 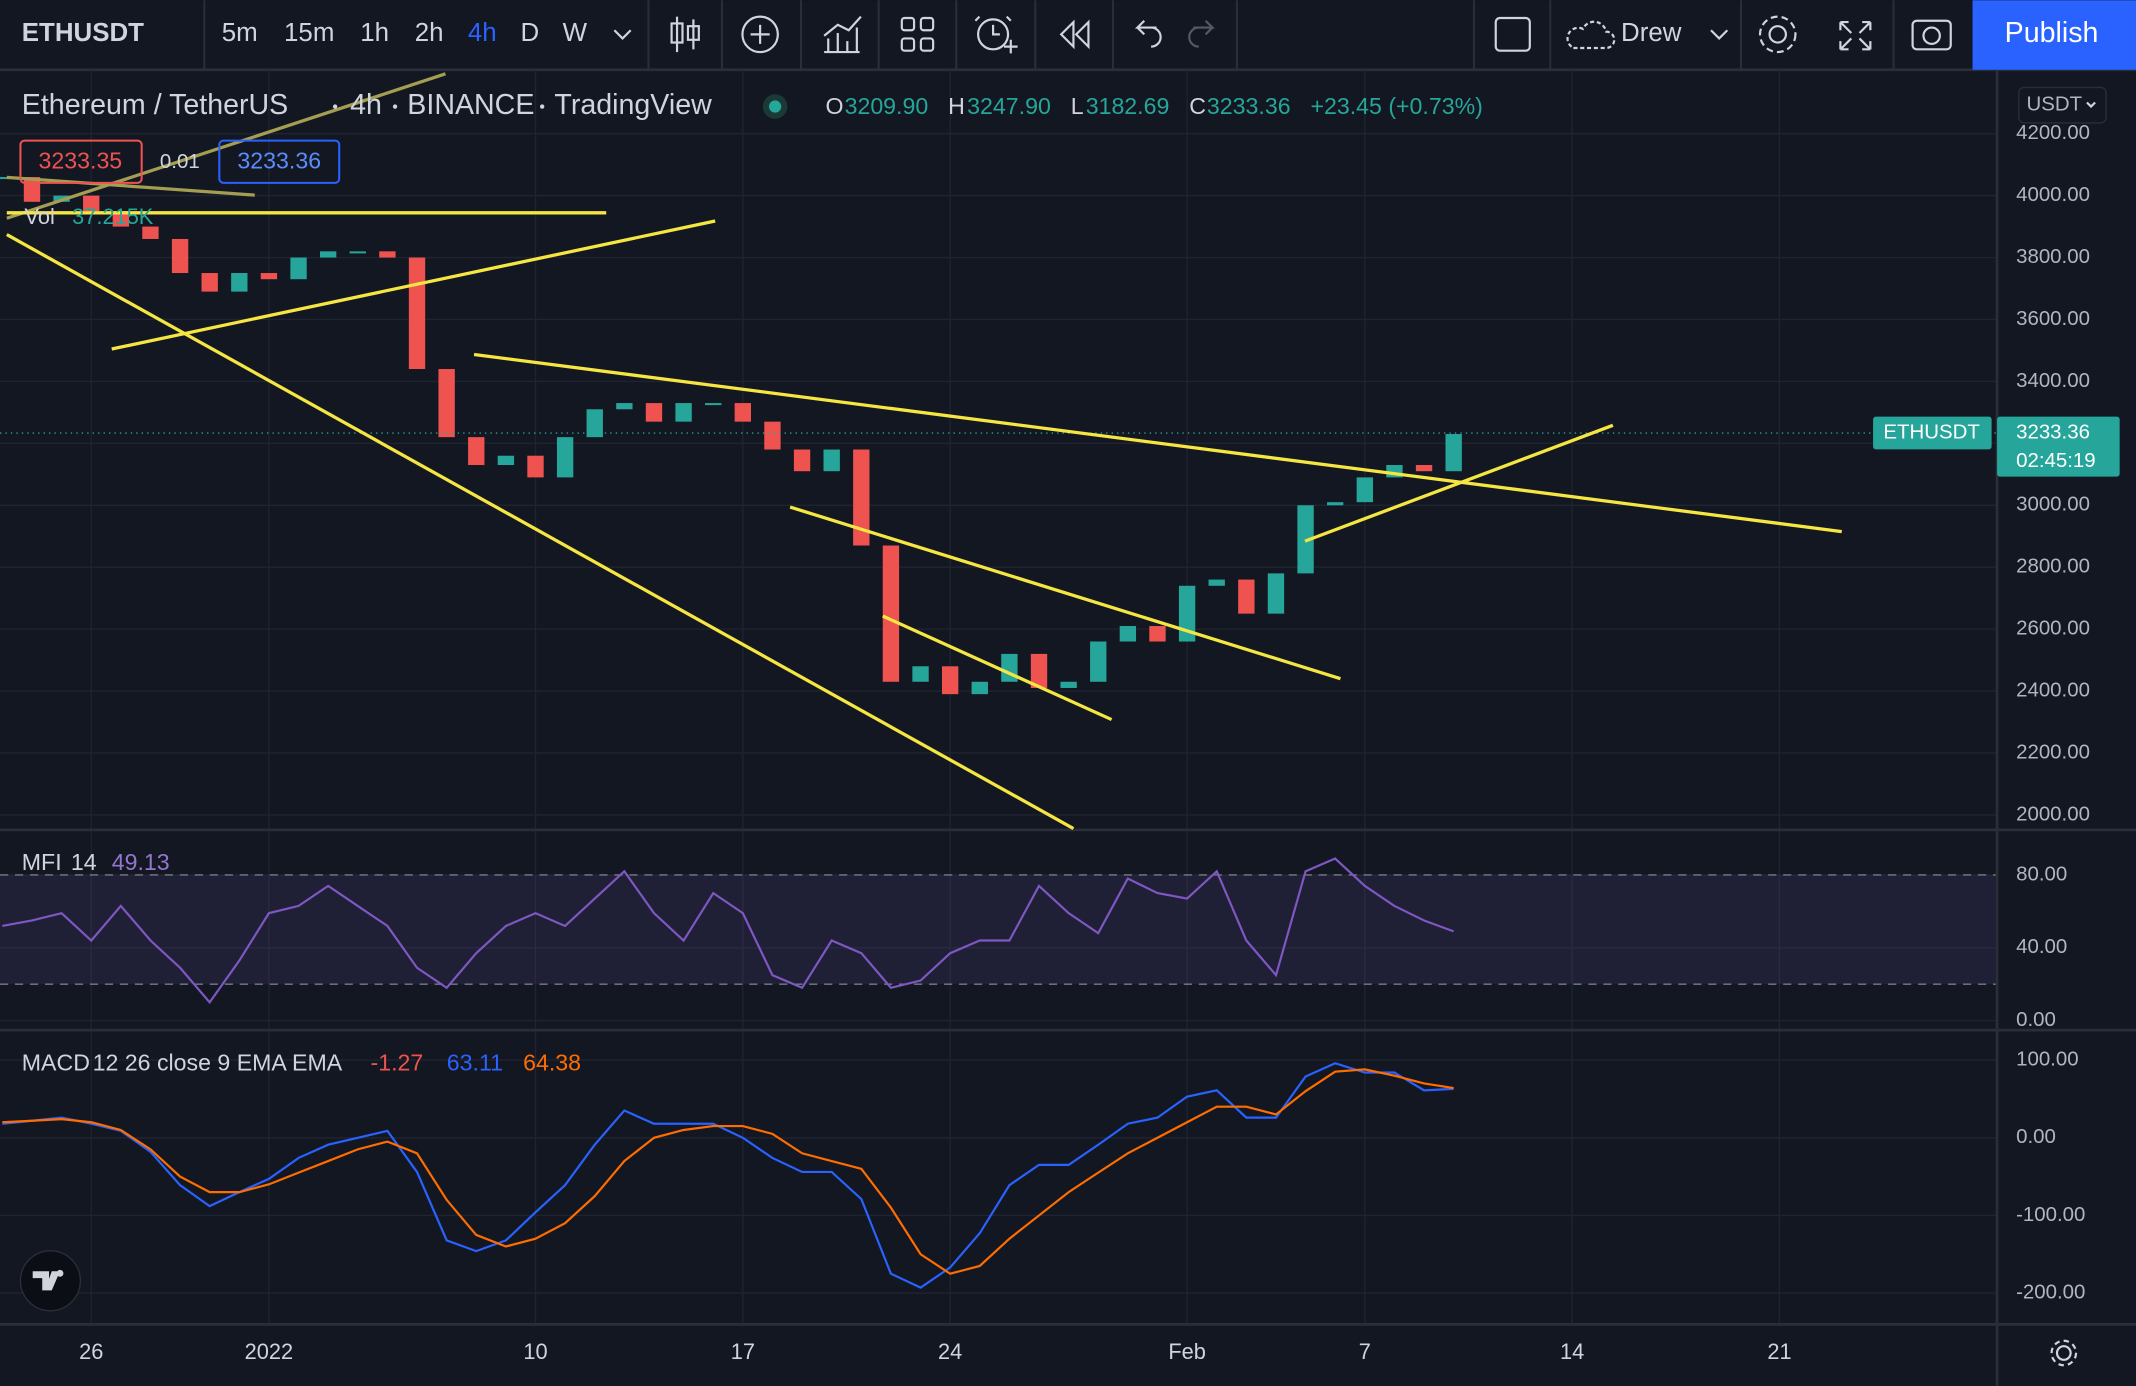 I want to click on buy-price: 3233.36, so click(x=279, y=161).